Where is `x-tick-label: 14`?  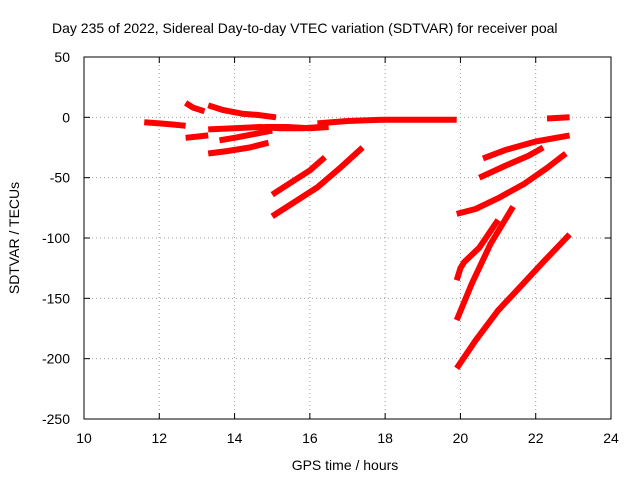
x-tick-label: 14 is located at coordinates (235, 438).